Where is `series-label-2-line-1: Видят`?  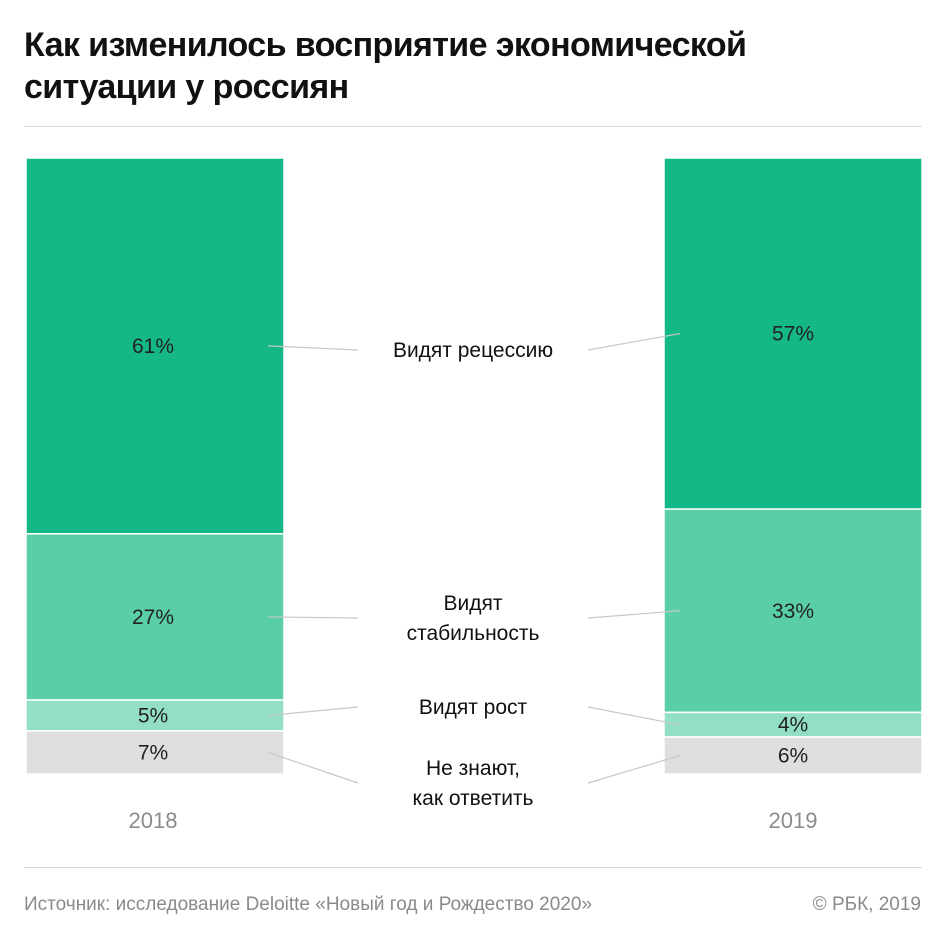 series-label-2-line-1: Видят is located at coordinates (473, 603).